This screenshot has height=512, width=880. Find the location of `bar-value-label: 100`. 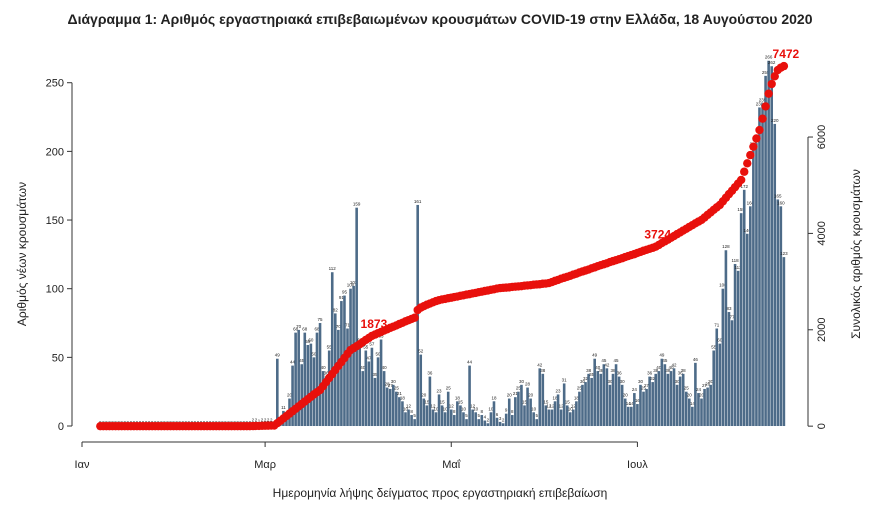

bar-value-label: 100 is located at coordinates (723, 285).